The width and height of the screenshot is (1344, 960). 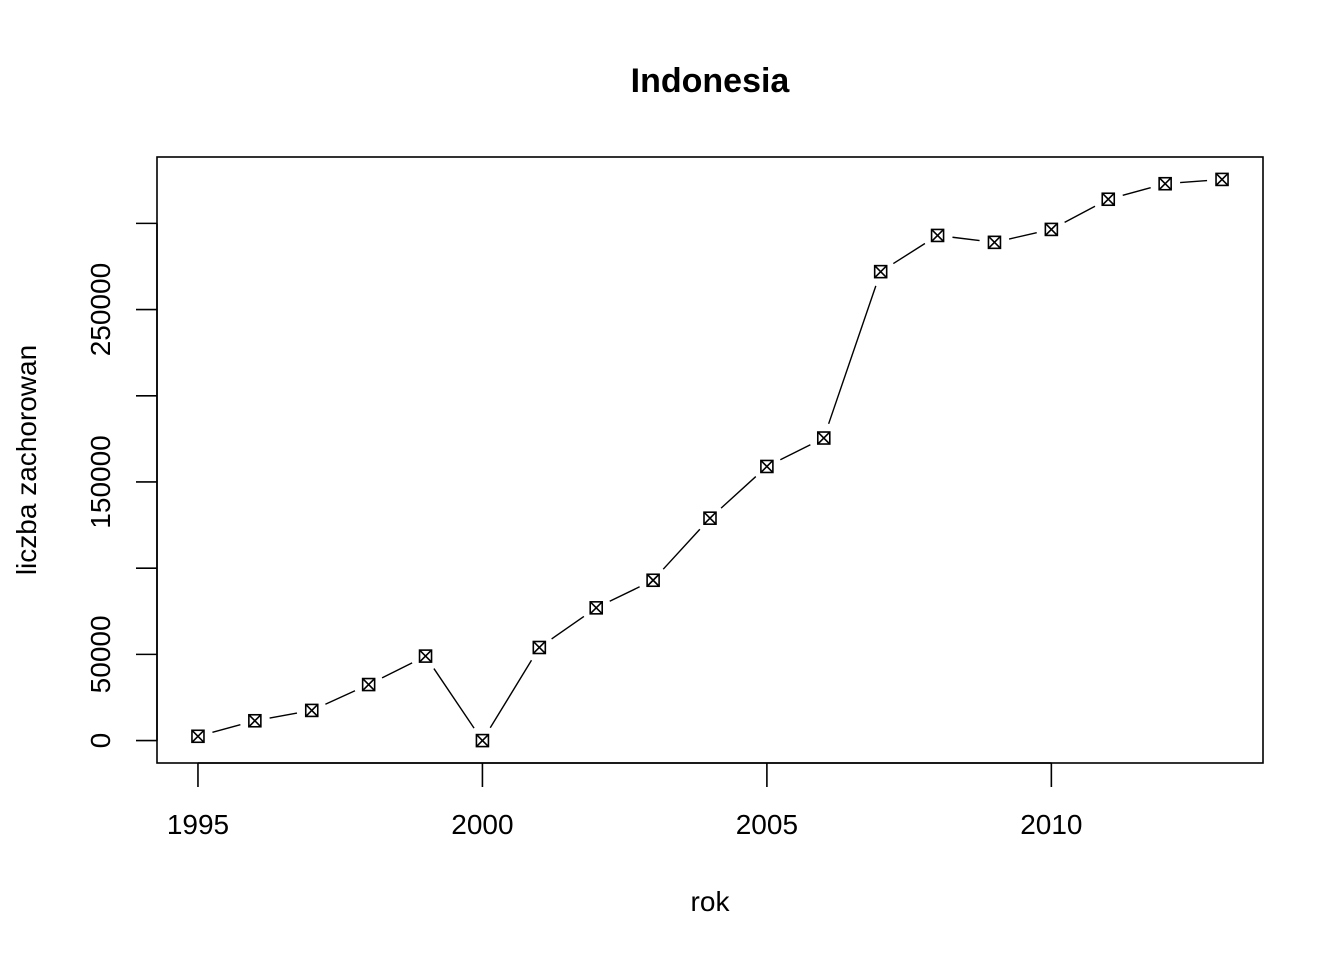 What do you see at coordinates (711, 81) in the screenshot?
I see `chart-title: Indonesia` at bounding box center [711, 81].